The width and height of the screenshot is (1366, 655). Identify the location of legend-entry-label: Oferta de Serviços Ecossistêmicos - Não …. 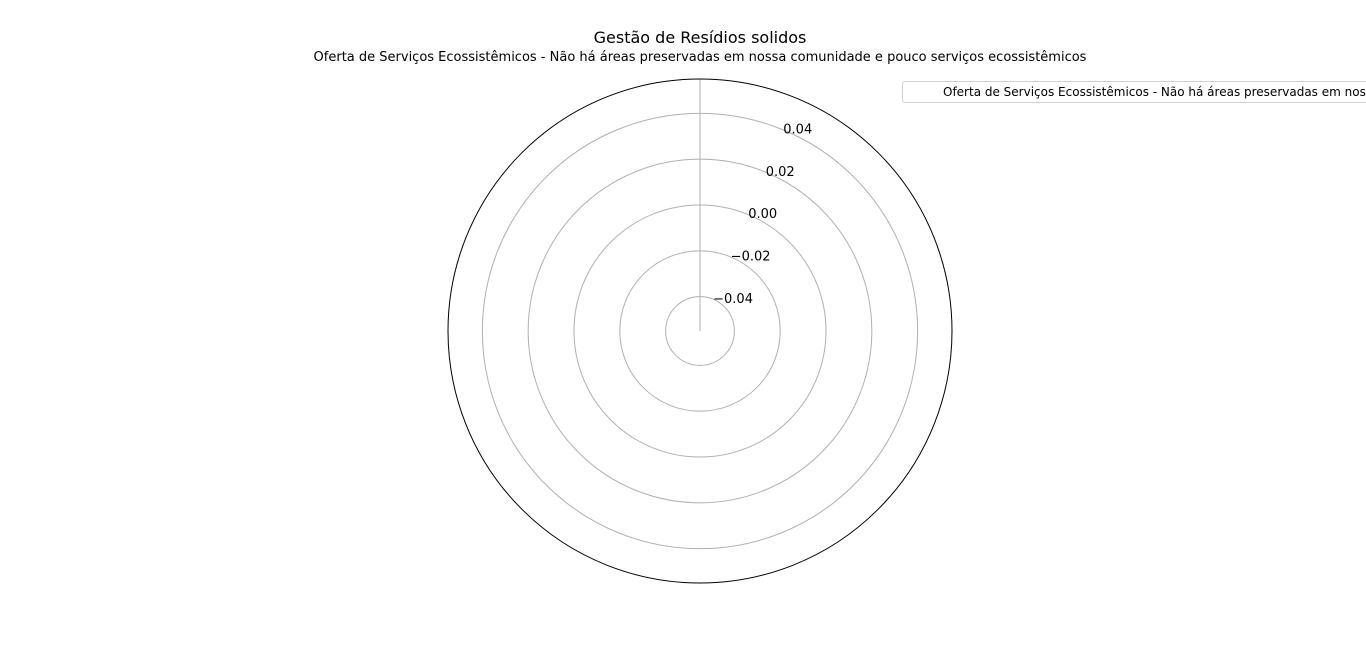
(1154, 92).